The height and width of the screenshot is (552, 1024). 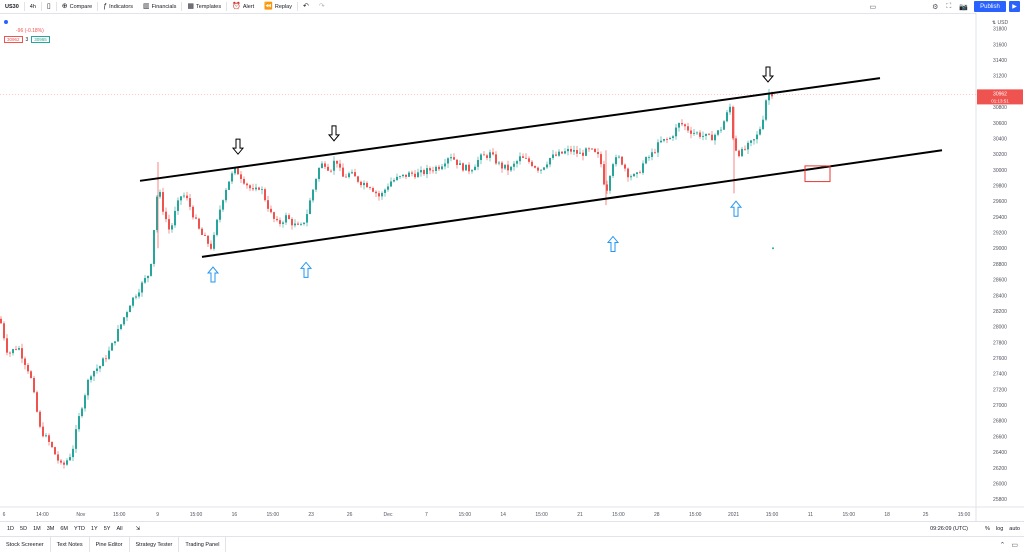 I want to click on panel-tab-stock-screener: Stock Screener, so click(x=25, y=544).